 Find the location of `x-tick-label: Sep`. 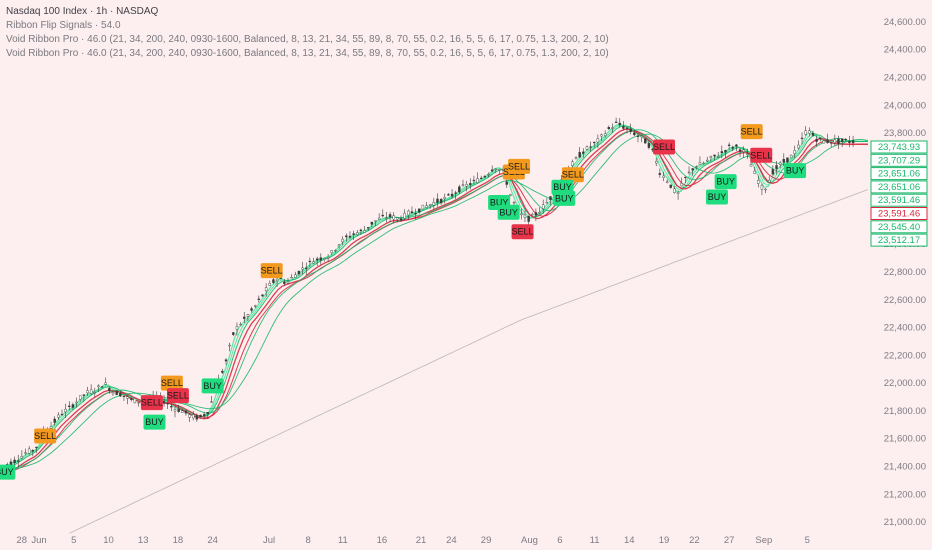

x-tick-label: Sep is located at coordinates (763, 540).